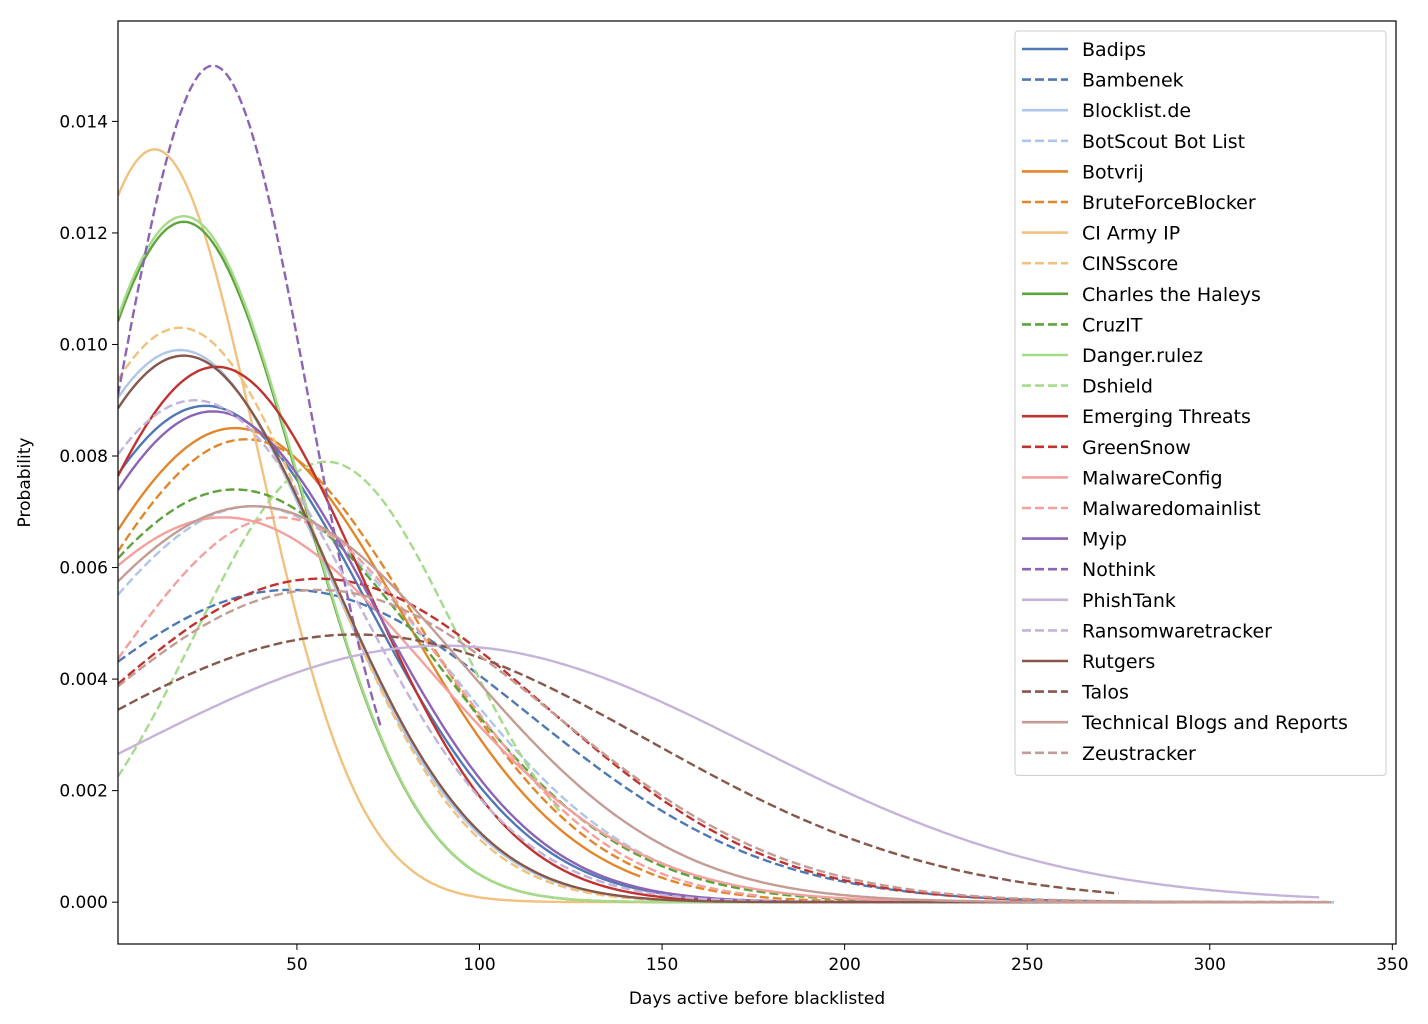 Image resolution: width=1428 pixels, height=1024 pixels. I want to click on y-tick-label: 0.014, so click(83, 122).